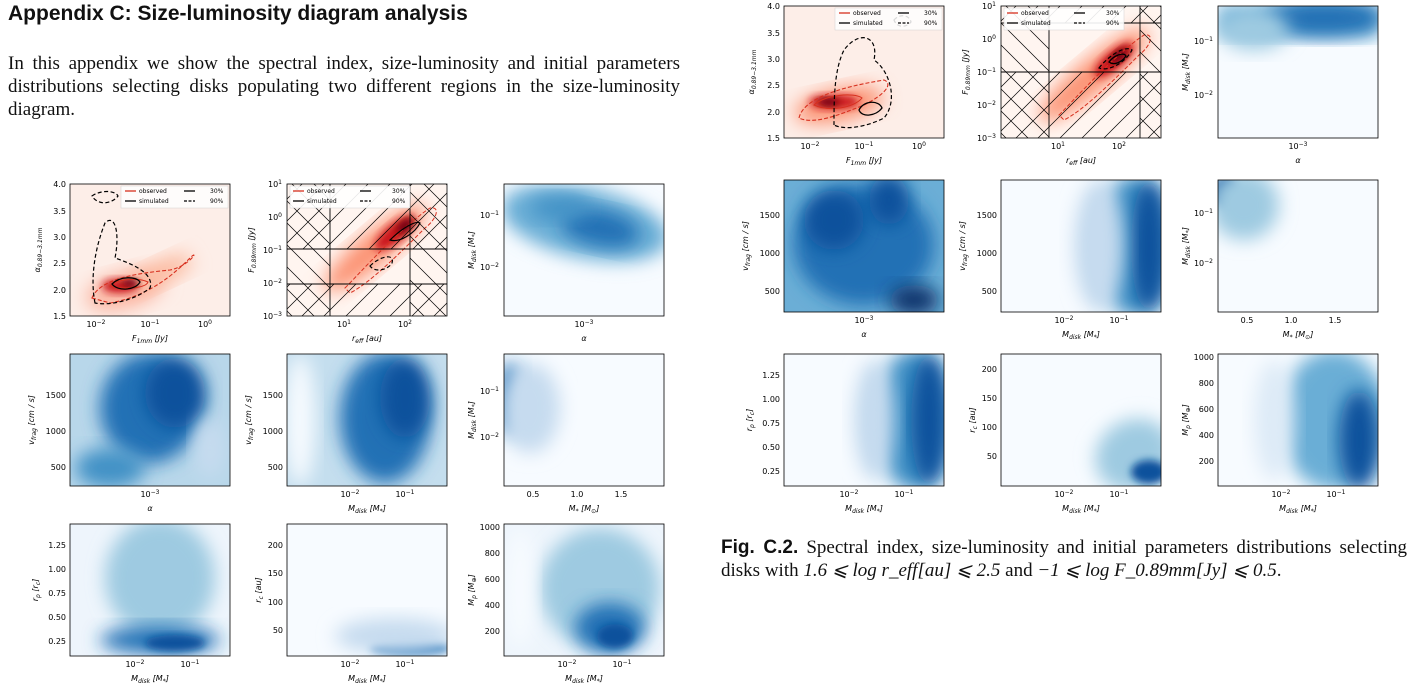 This screenshot has width=1414, height=697. What do you see at coordinates (492, 553) in the screenshot?
I see `tick: 800` at bounding box center [492, 553].